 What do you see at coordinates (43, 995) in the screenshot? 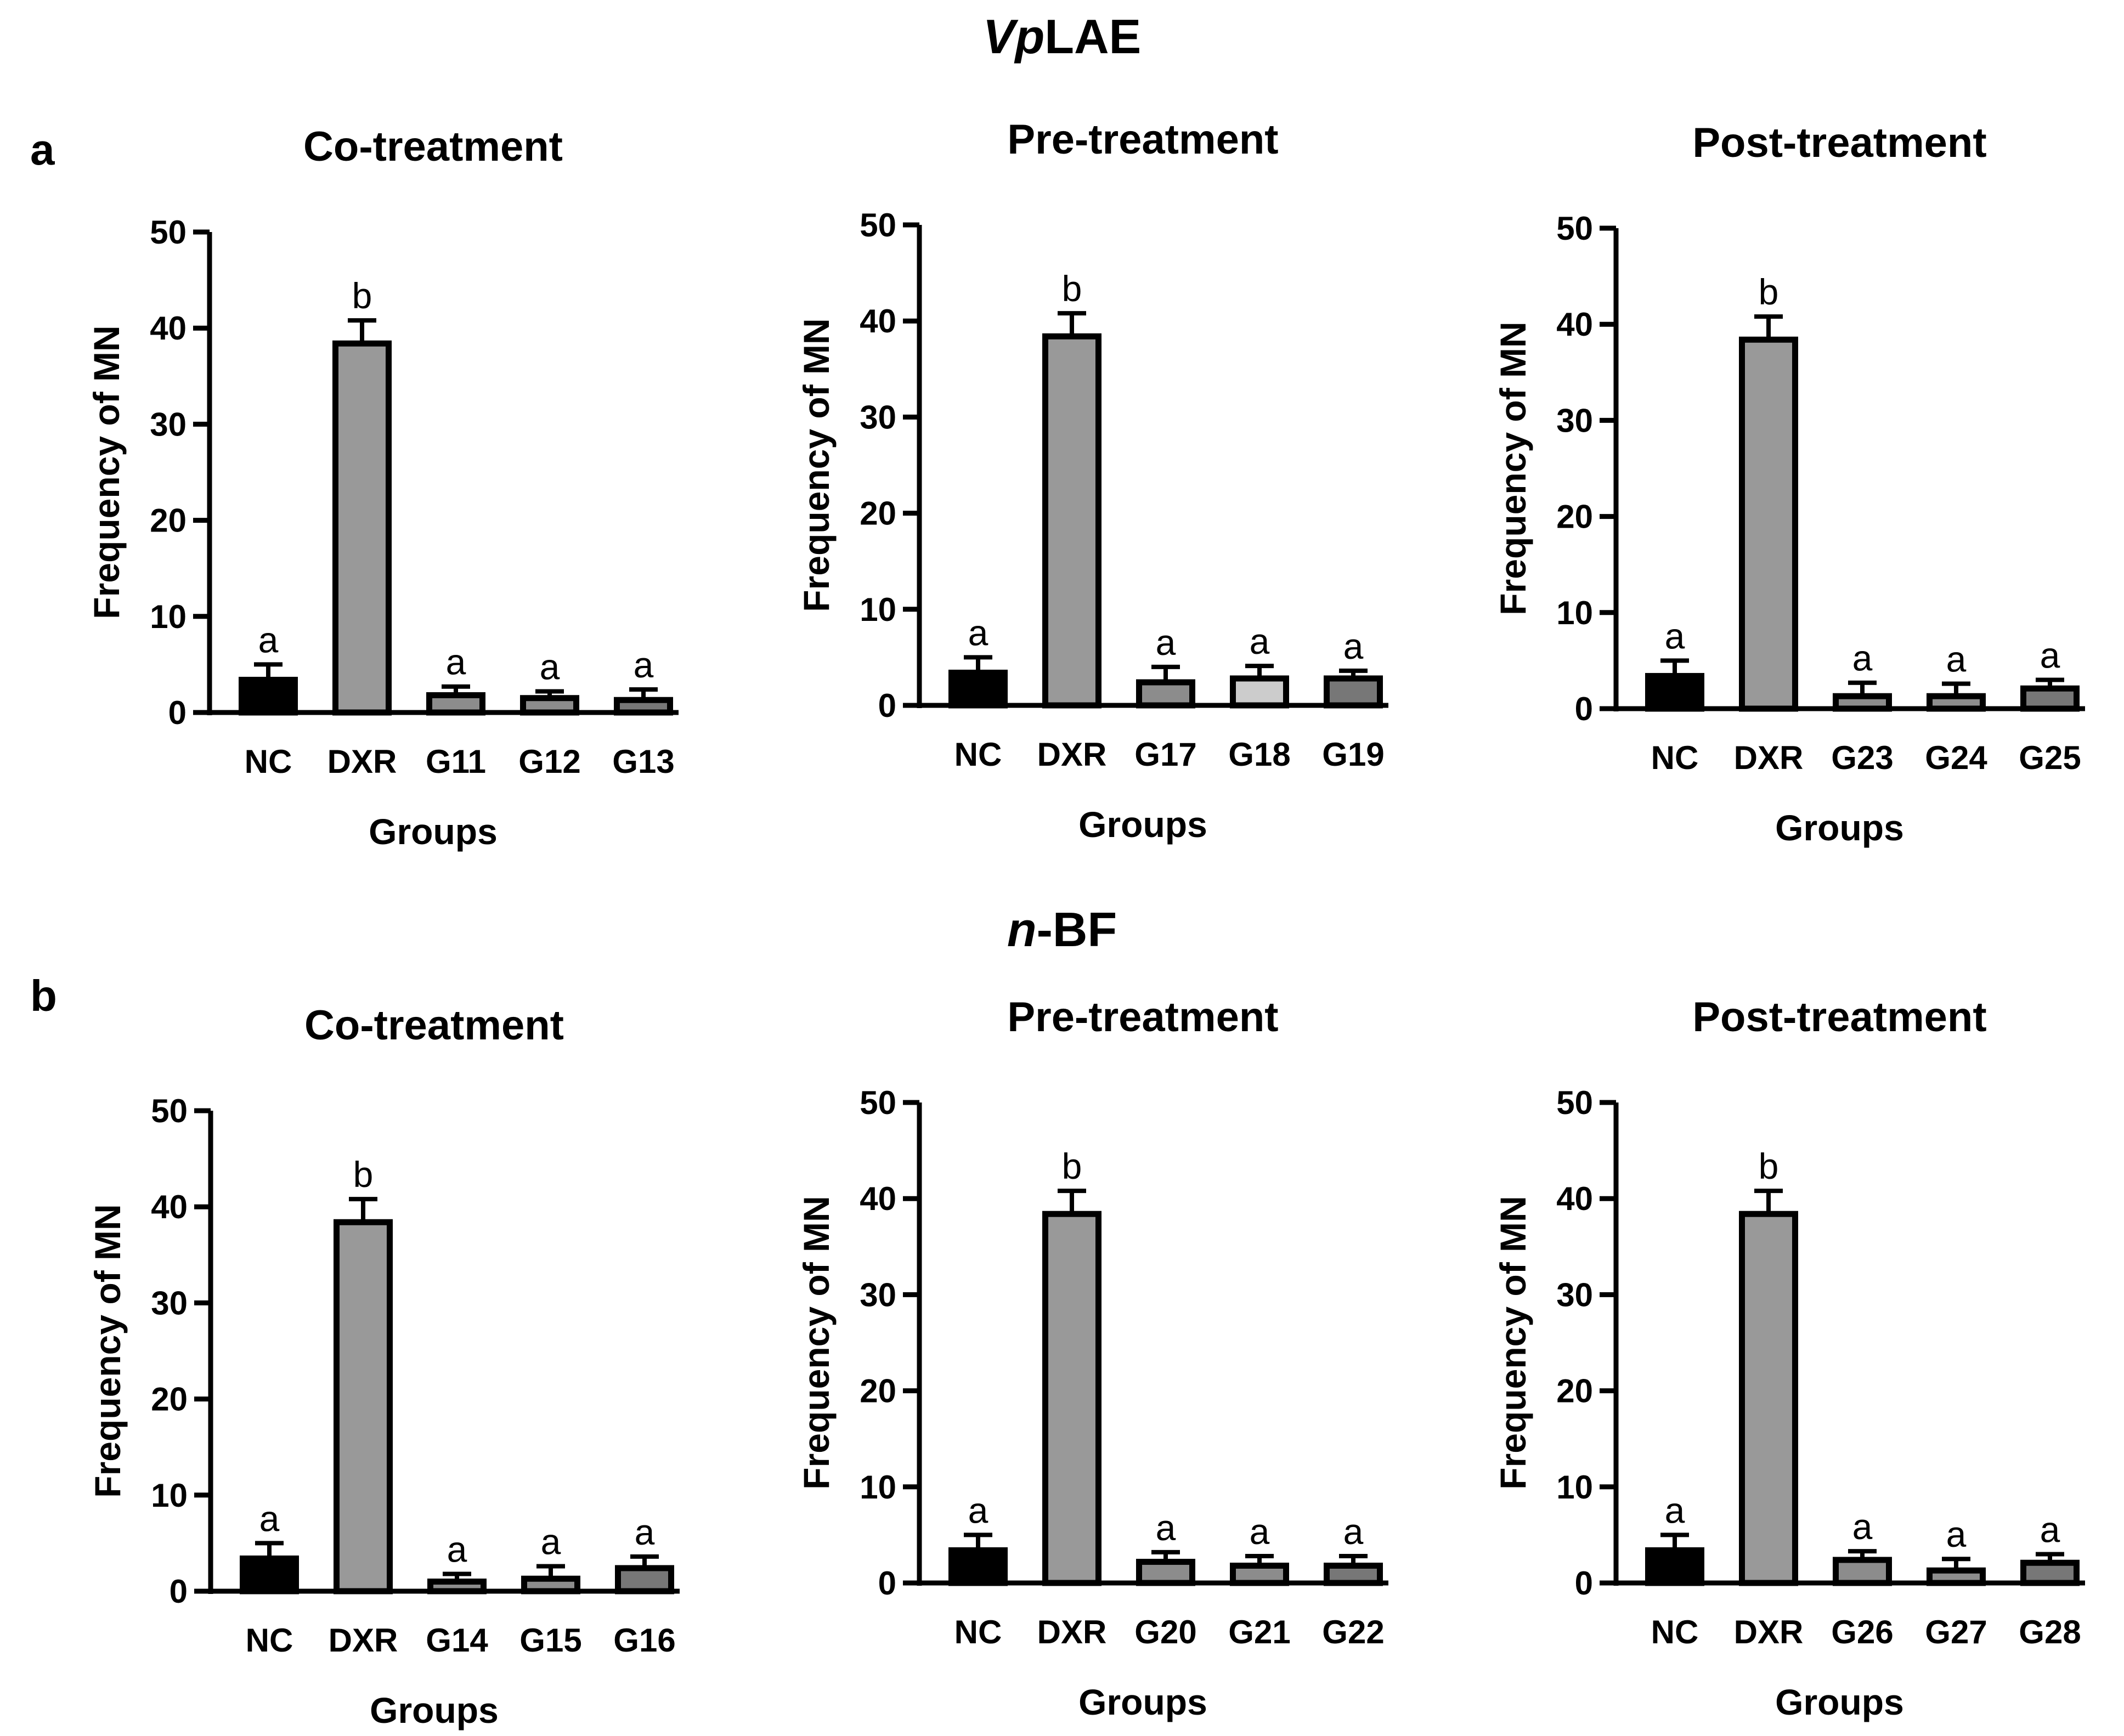
I see `section-b-label: b` at bounding box center [43, 995].